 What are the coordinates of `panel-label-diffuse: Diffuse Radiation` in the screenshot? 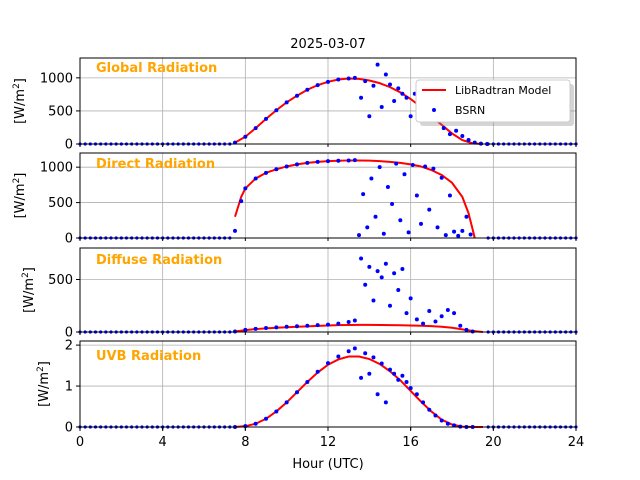 It's located at (159, 260).